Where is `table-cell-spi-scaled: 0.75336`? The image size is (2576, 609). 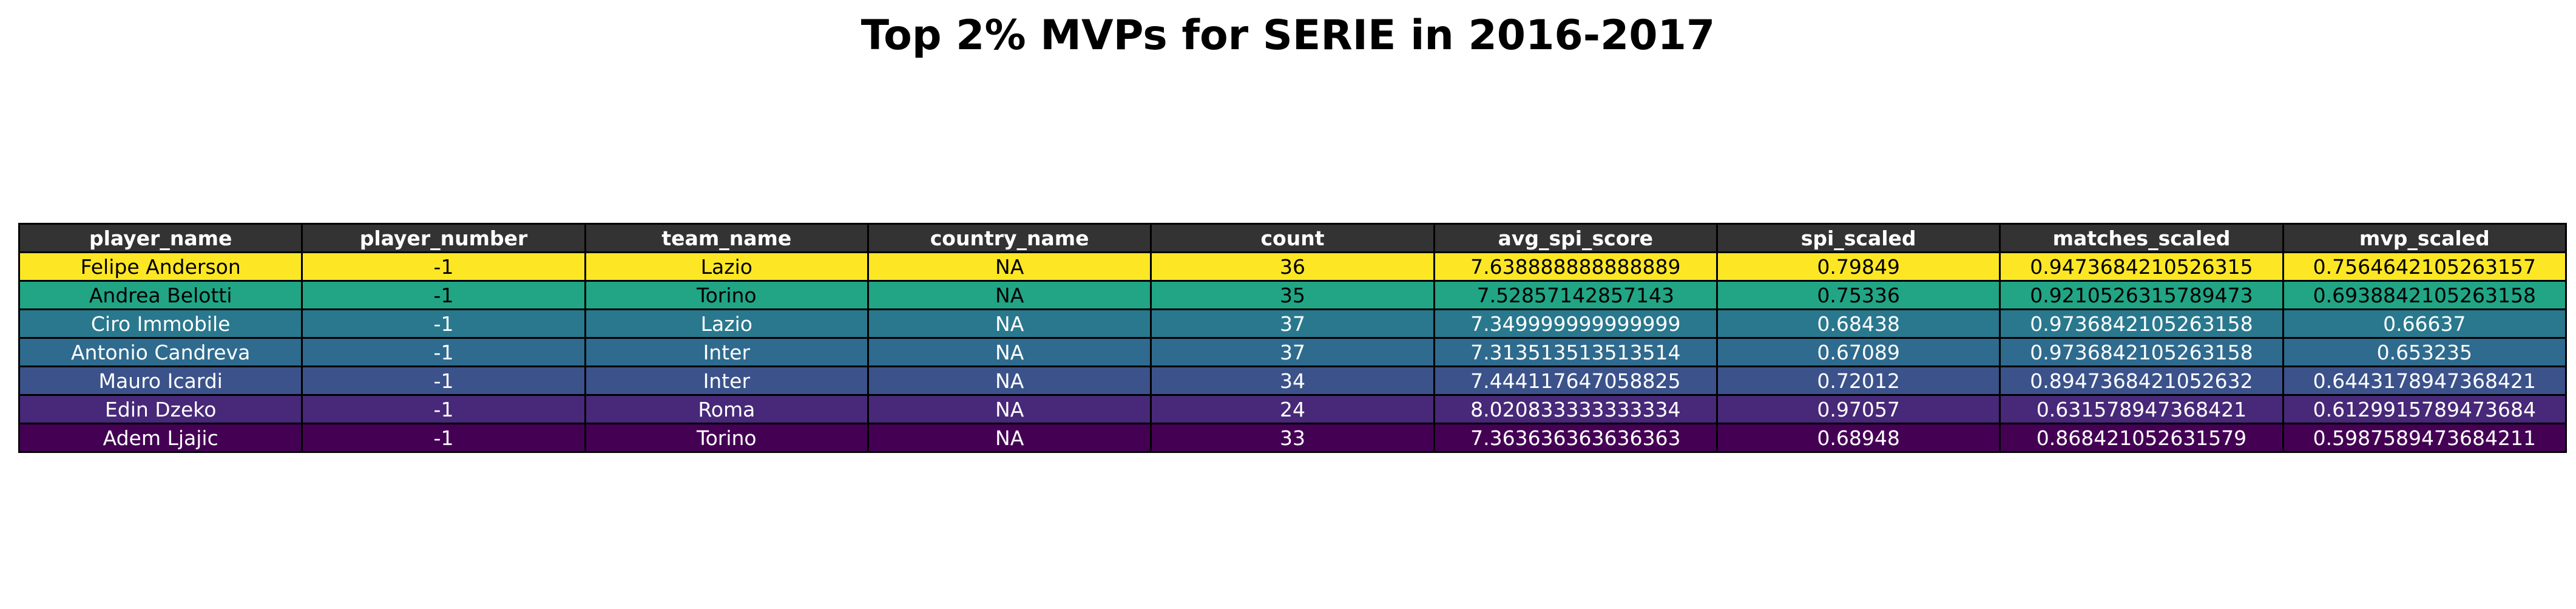
table-cell-spi-scaled: 0.75336 is located at coordinates (1858, 295).